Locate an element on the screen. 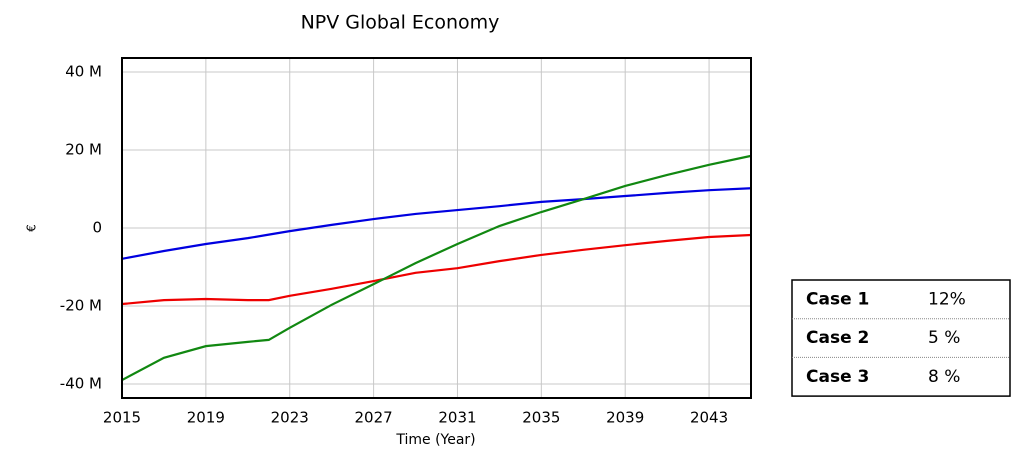 The width and height of the screenshot is (1021, 456). legend-table is located at coordinates (901, 338).